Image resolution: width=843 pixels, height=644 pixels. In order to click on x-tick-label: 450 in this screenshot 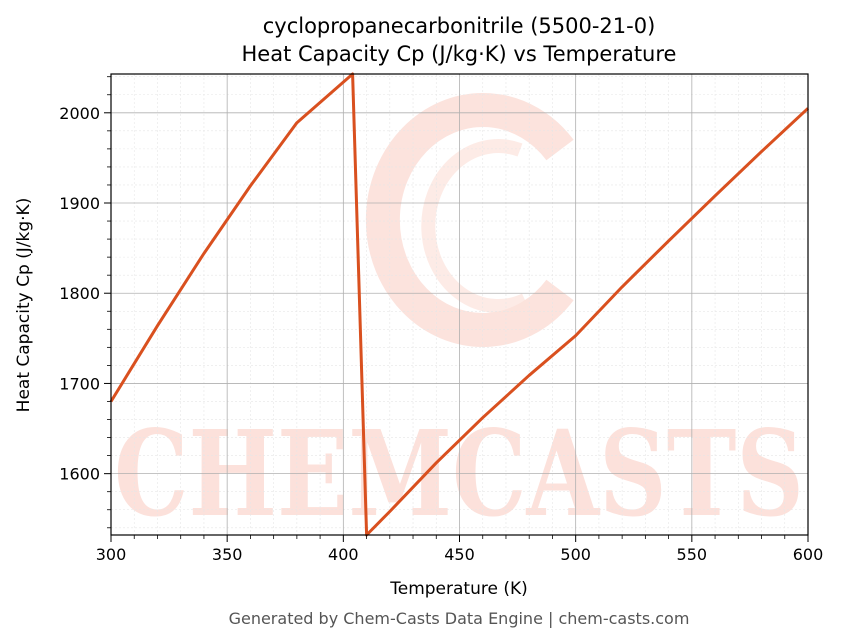, I will do `click(459, 554)`.